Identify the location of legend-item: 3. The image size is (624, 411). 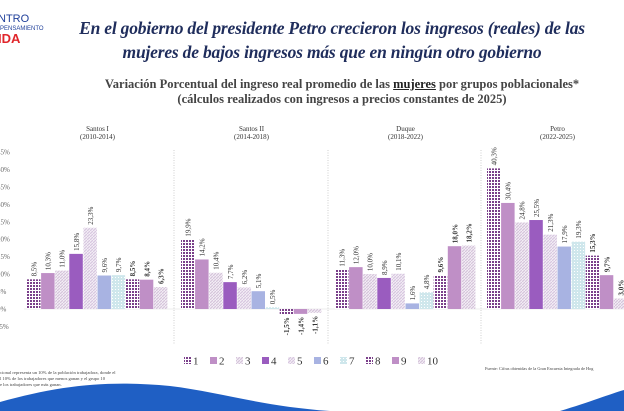
(243, 362).